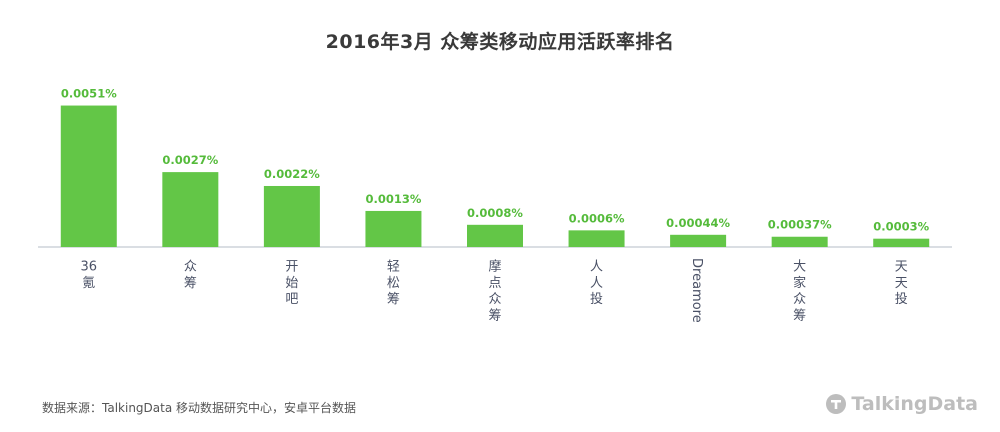  What do you see at coordinates (500, 42) in the screenshot?
I see `chart-title: 2016年3月 众筹类移动应用活跃率排名` at bounding box center [500, 42].